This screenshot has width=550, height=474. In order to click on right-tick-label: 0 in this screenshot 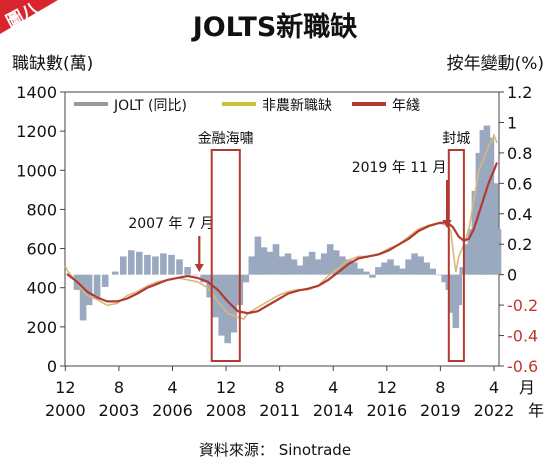, I will do `click(512, 275)`.